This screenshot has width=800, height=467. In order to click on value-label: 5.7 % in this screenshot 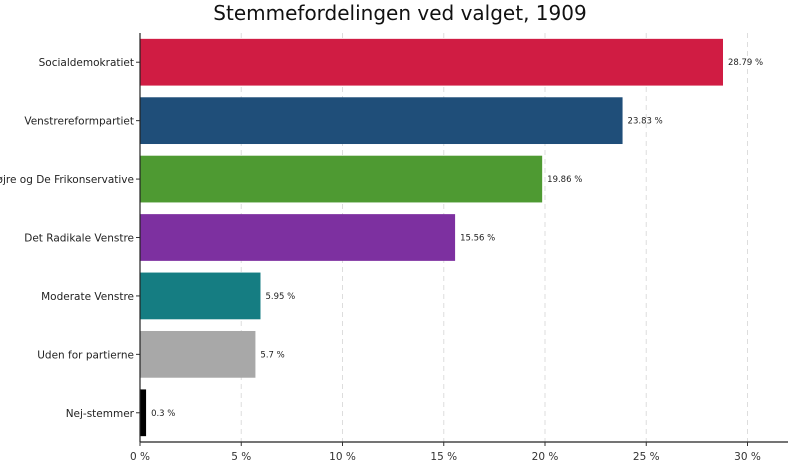, I will do `click(272, 355)`.